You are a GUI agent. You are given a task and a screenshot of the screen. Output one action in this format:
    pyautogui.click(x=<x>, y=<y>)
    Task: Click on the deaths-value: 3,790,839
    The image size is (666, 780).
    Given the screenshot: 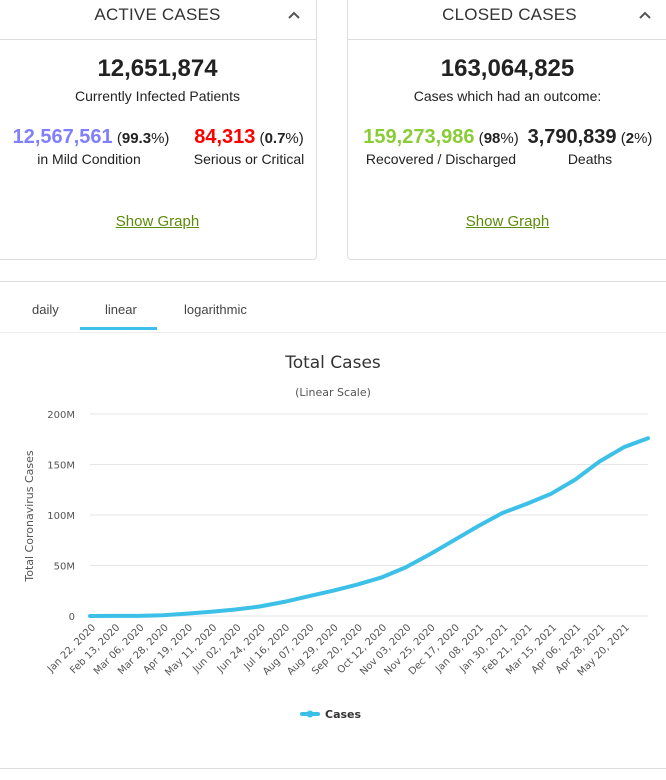 What is the action you would take?
    pyautogui.click(x=572, y=137)
    